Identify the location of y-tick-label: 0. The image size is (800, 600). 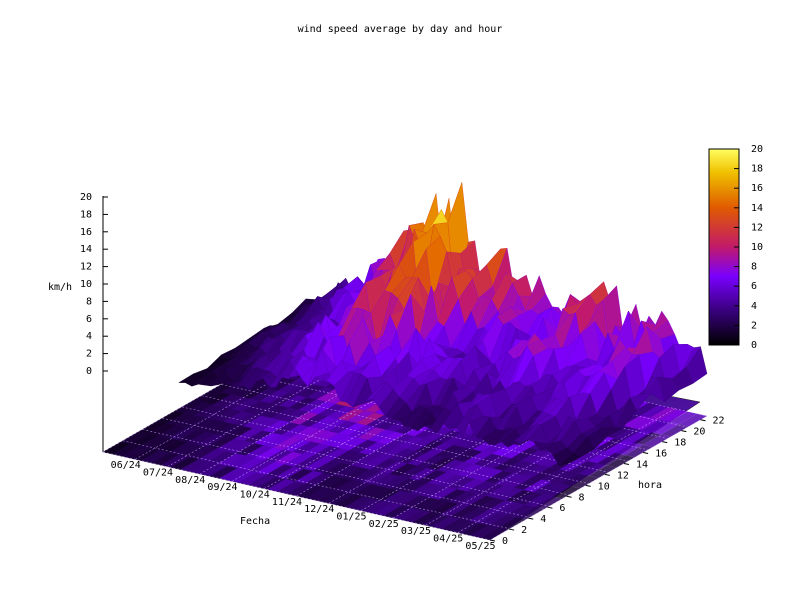
(505, 541).